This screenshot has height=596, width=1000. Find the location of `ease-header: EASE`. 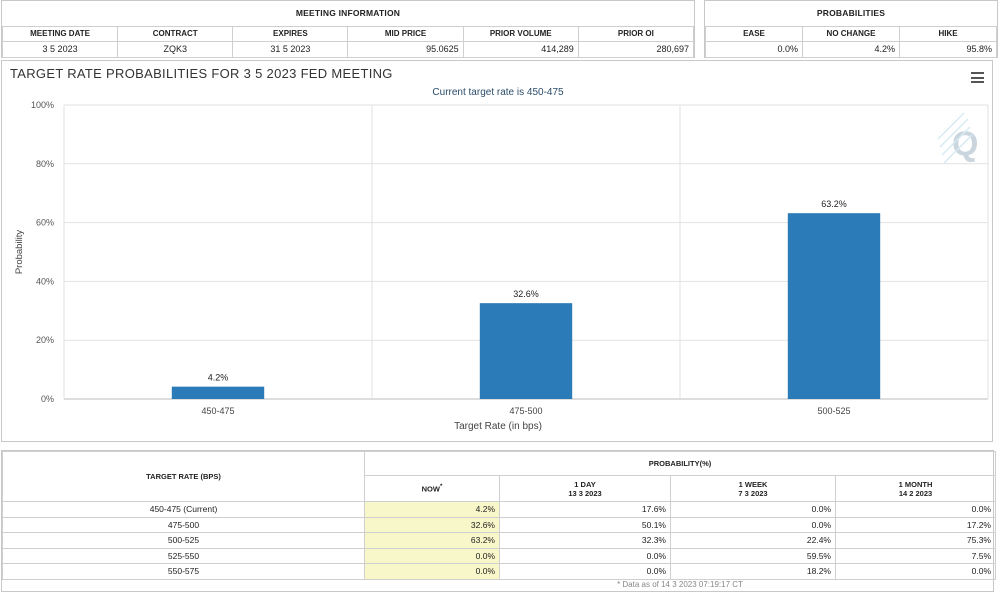

ease-header: EASE is located at coordinates (754, 33).